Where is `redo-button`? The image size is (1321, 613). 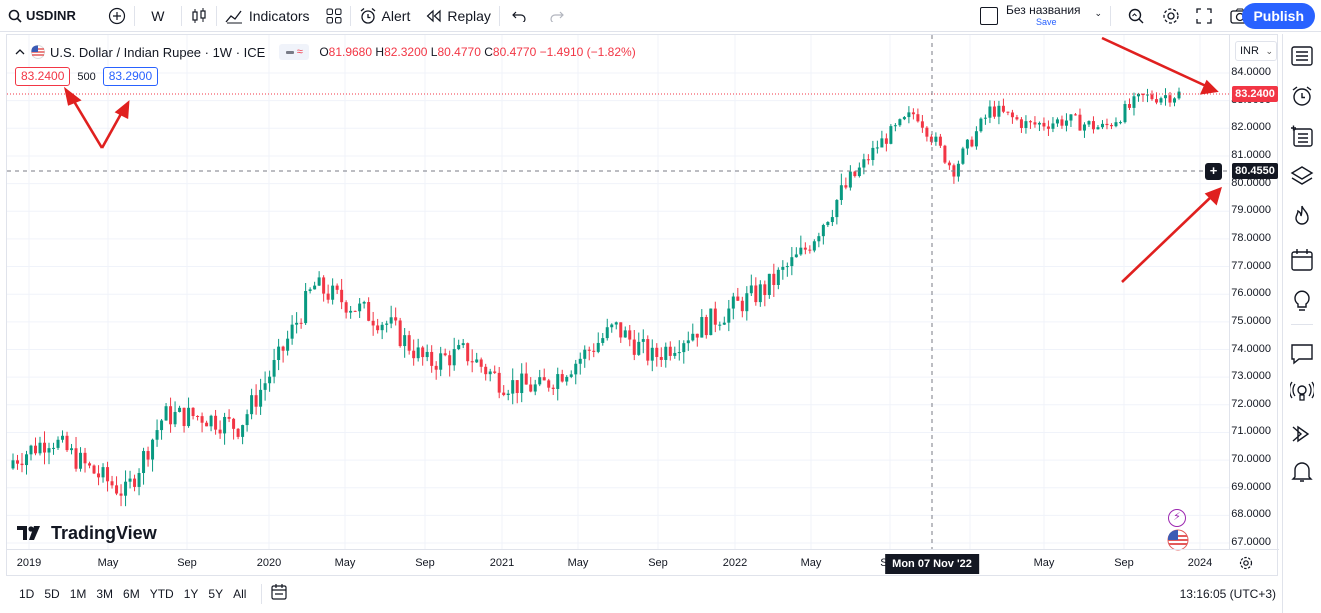
redo-button is located at coordinates (557, 16).